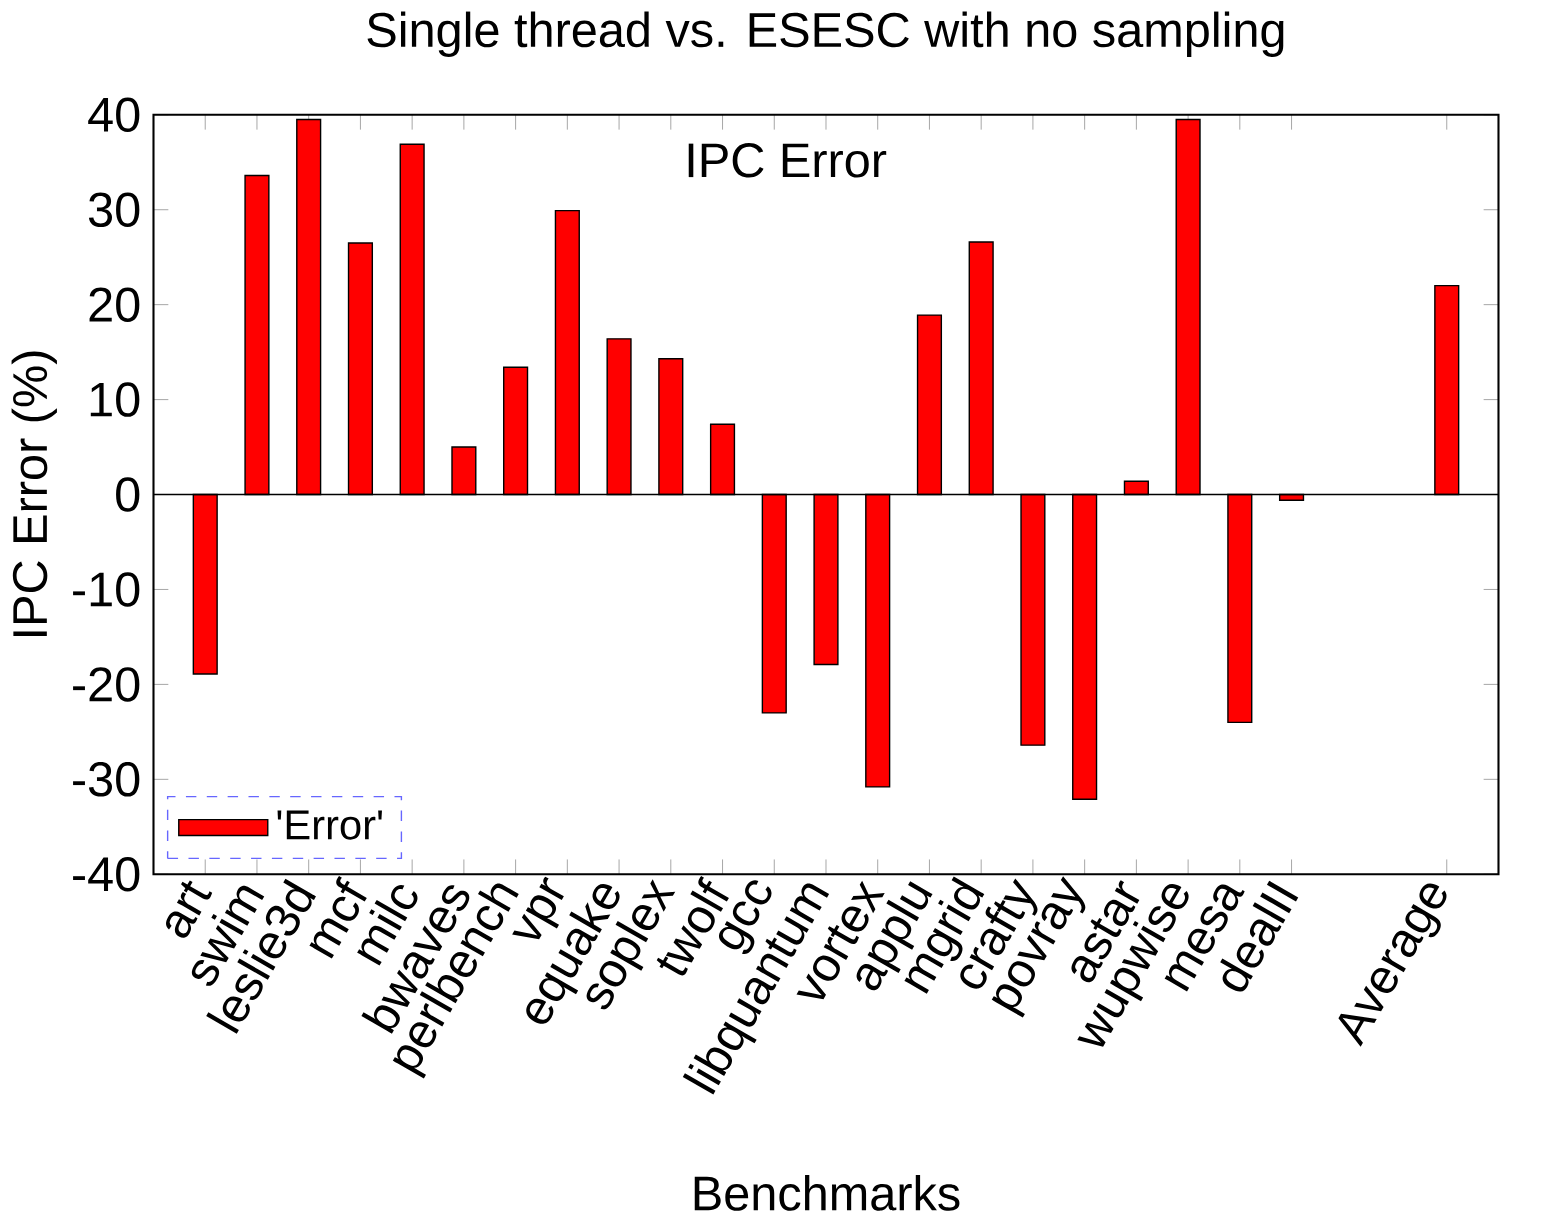  Describe the element at coordinates (827, 1192) in the screenshot. I see `x-axis-title: Benchmarks` at that location.